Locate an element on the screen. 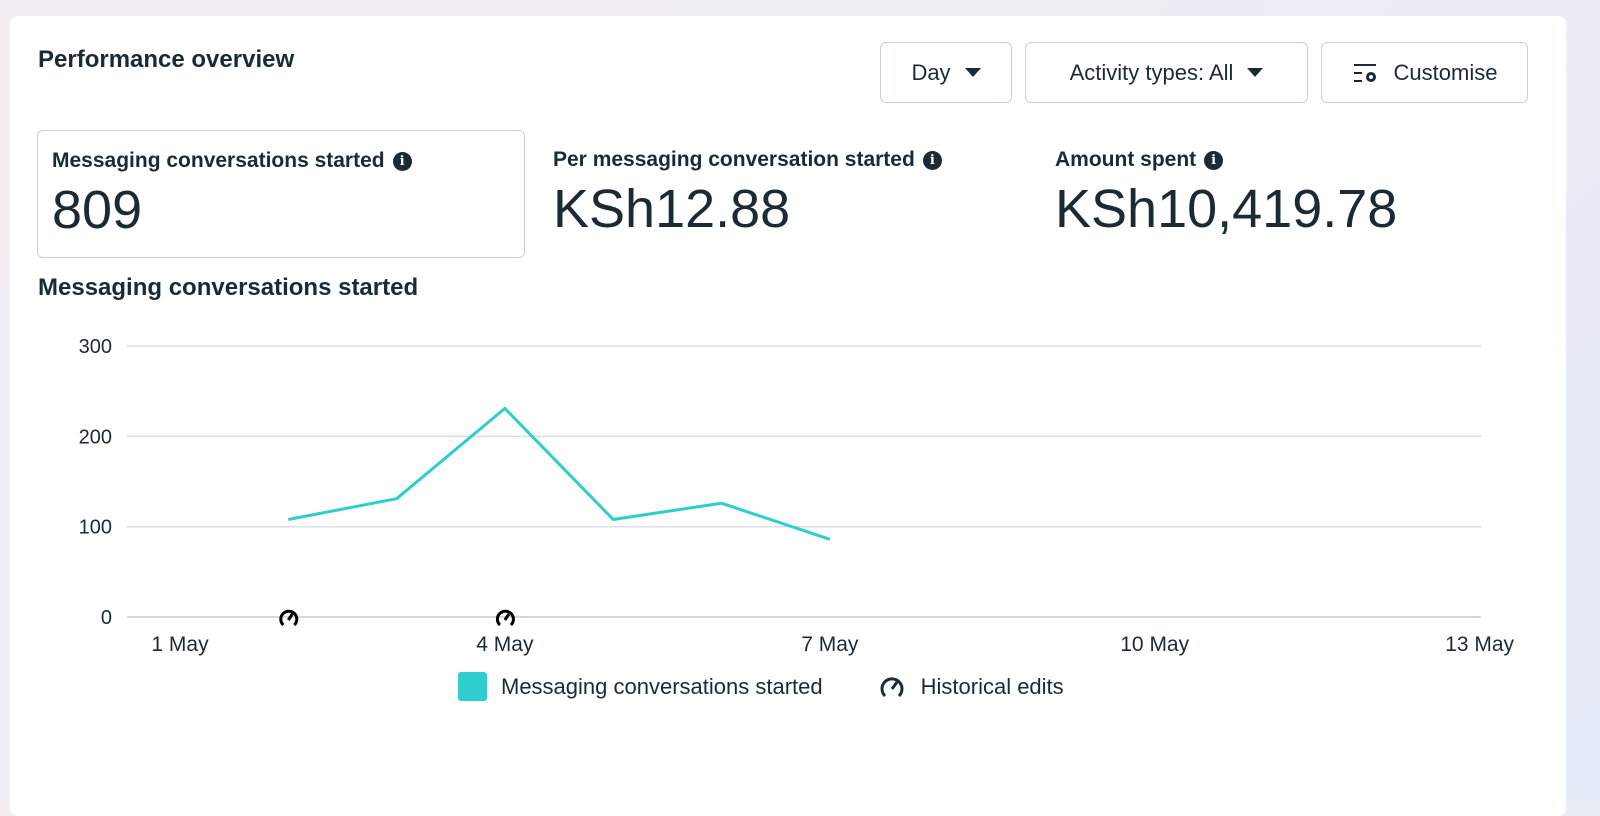  x-tick-label: 10 May is located at coordinates (1154, 644).